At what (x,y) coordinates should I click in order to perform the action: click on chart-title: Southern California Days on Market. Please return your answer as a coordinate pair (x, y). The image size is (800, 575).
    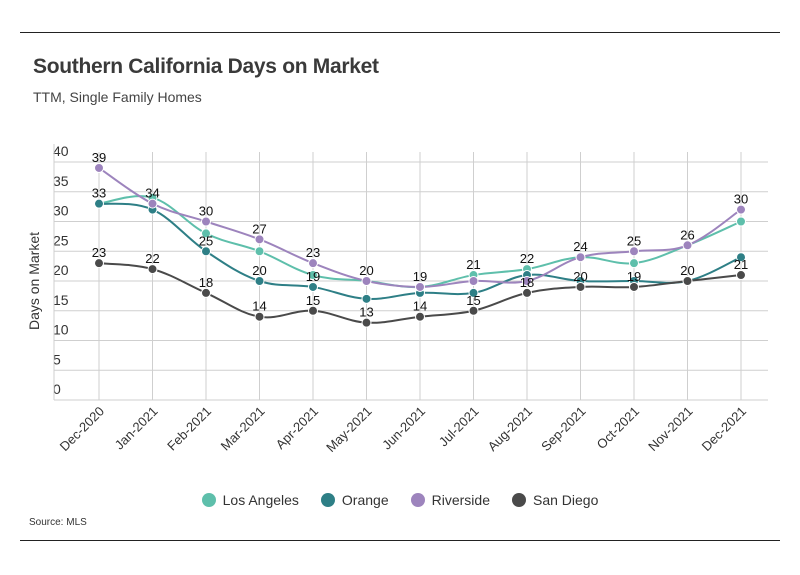
    Looking at the image, I should click on (206, 66).